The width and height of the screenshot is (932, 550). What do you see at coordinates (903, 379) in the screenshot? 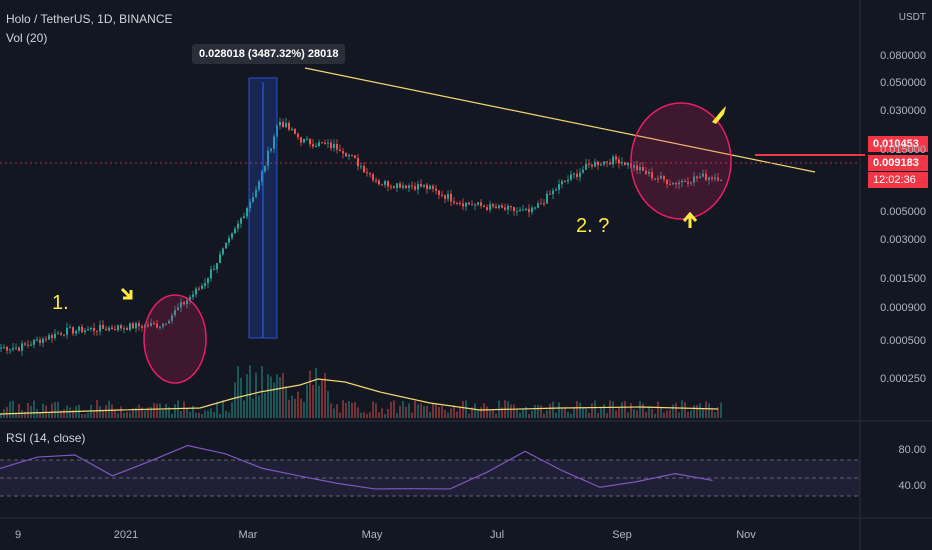
I see `price-tick-label: 0.000250` at bounding box center [903, 379].